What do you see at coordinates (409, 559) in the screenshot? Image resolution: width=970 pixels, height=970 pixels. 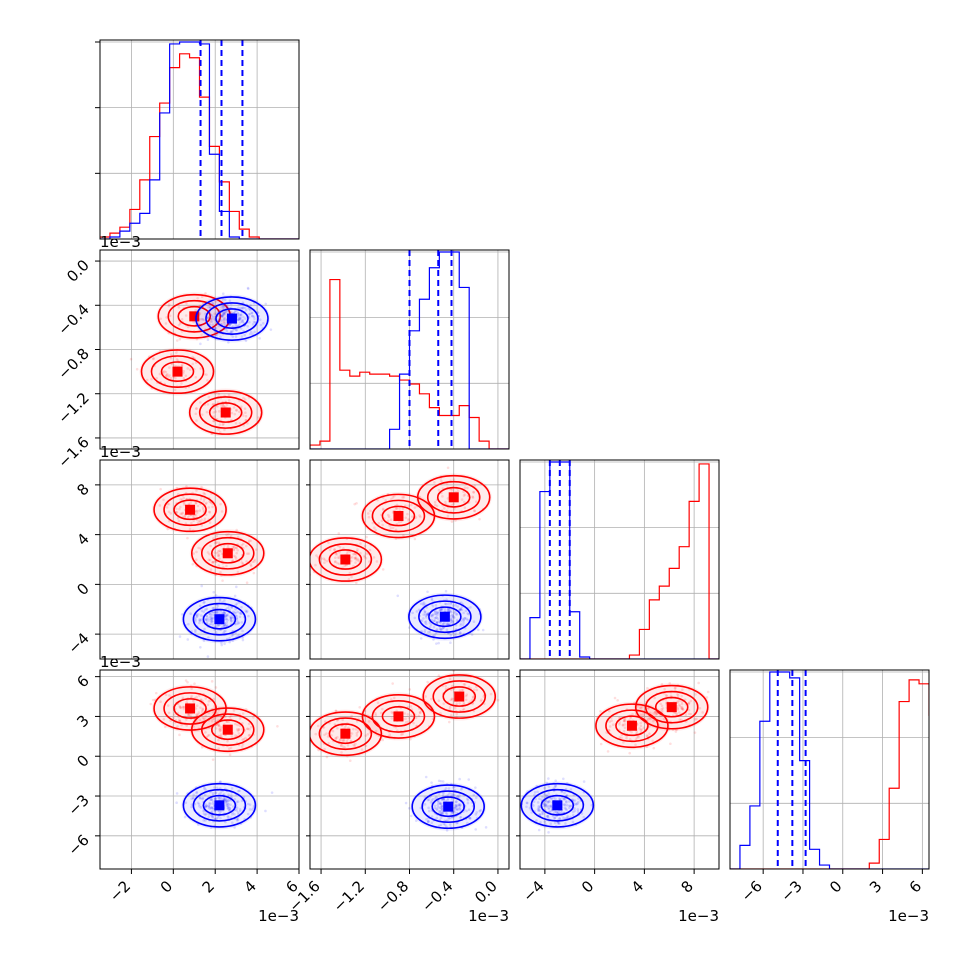 I see `panel-frame` at bounding box center [409, 559].